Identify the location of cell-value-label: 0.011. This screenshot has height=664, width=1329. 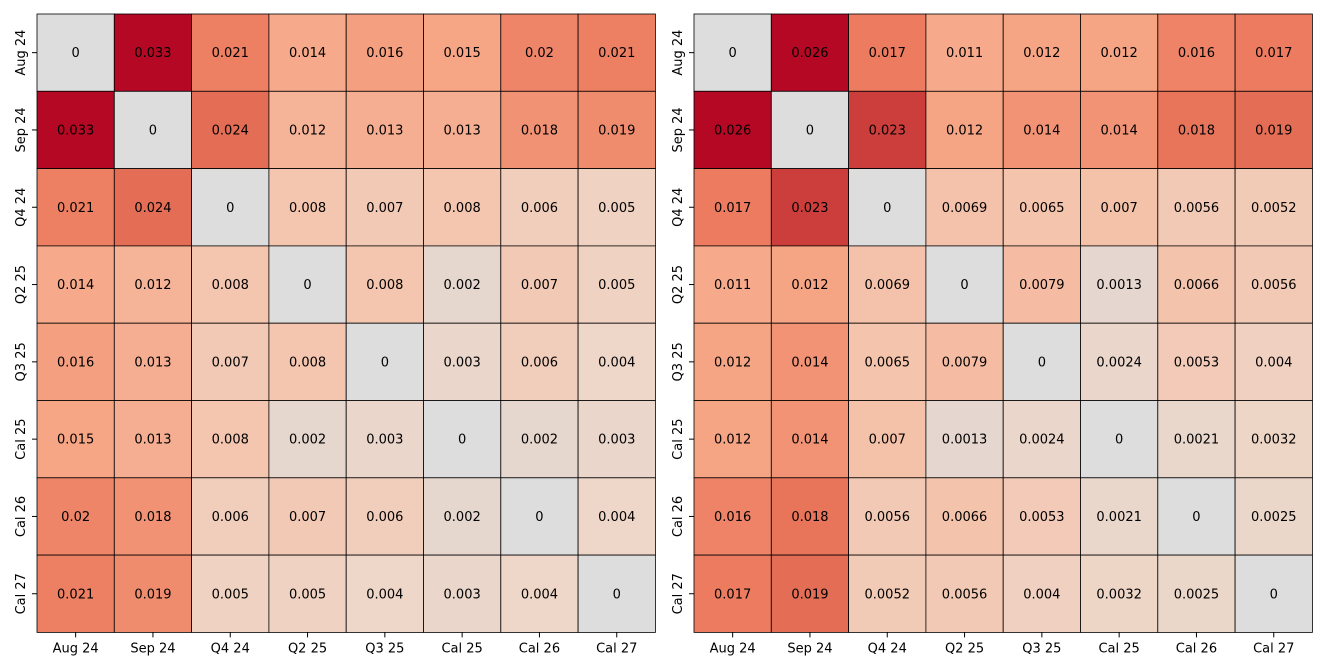
(964, 53).